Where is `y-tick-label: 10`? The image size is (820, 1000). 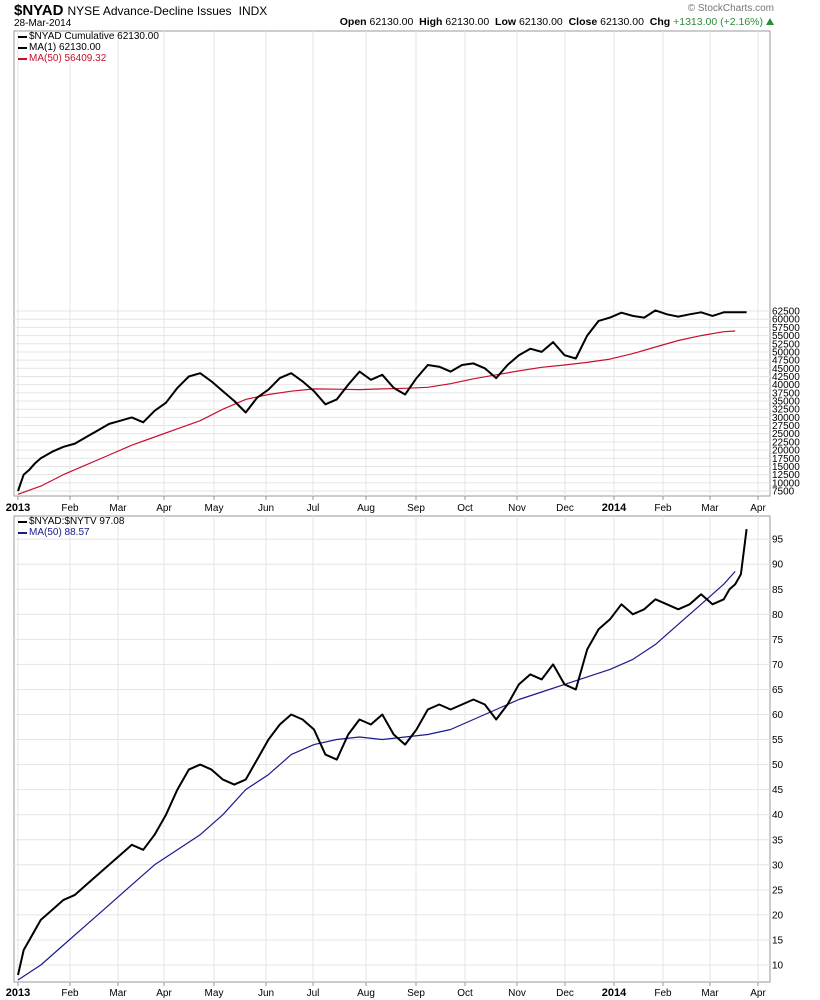 y-tick-label: 10 is located at coordinates (778, 966).